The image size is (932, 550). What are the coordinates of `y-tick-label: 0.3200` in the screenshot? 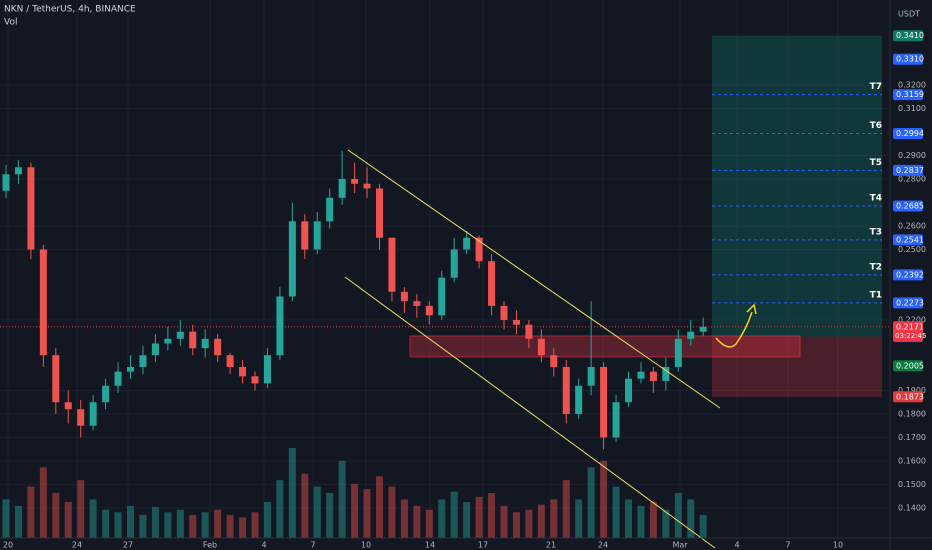 It's located at (912, 85).